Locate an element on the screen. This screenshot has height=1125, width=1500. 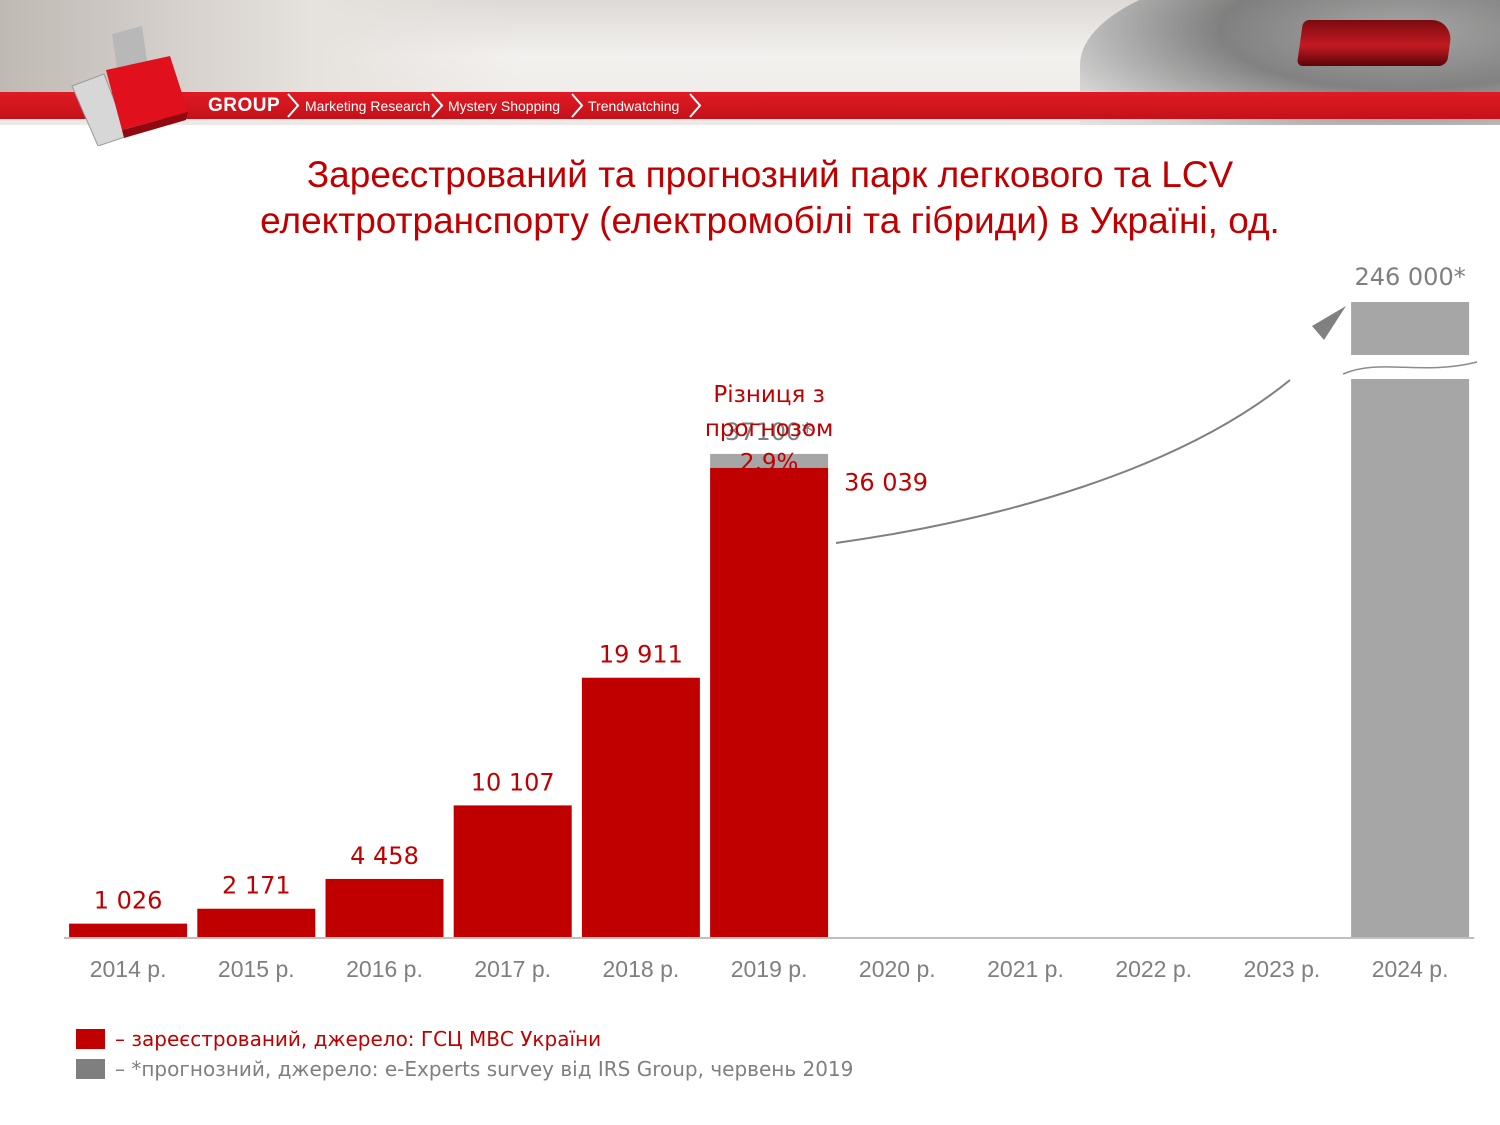
tick-label-2014: 2014 р. is located at coordinates (128, 969).